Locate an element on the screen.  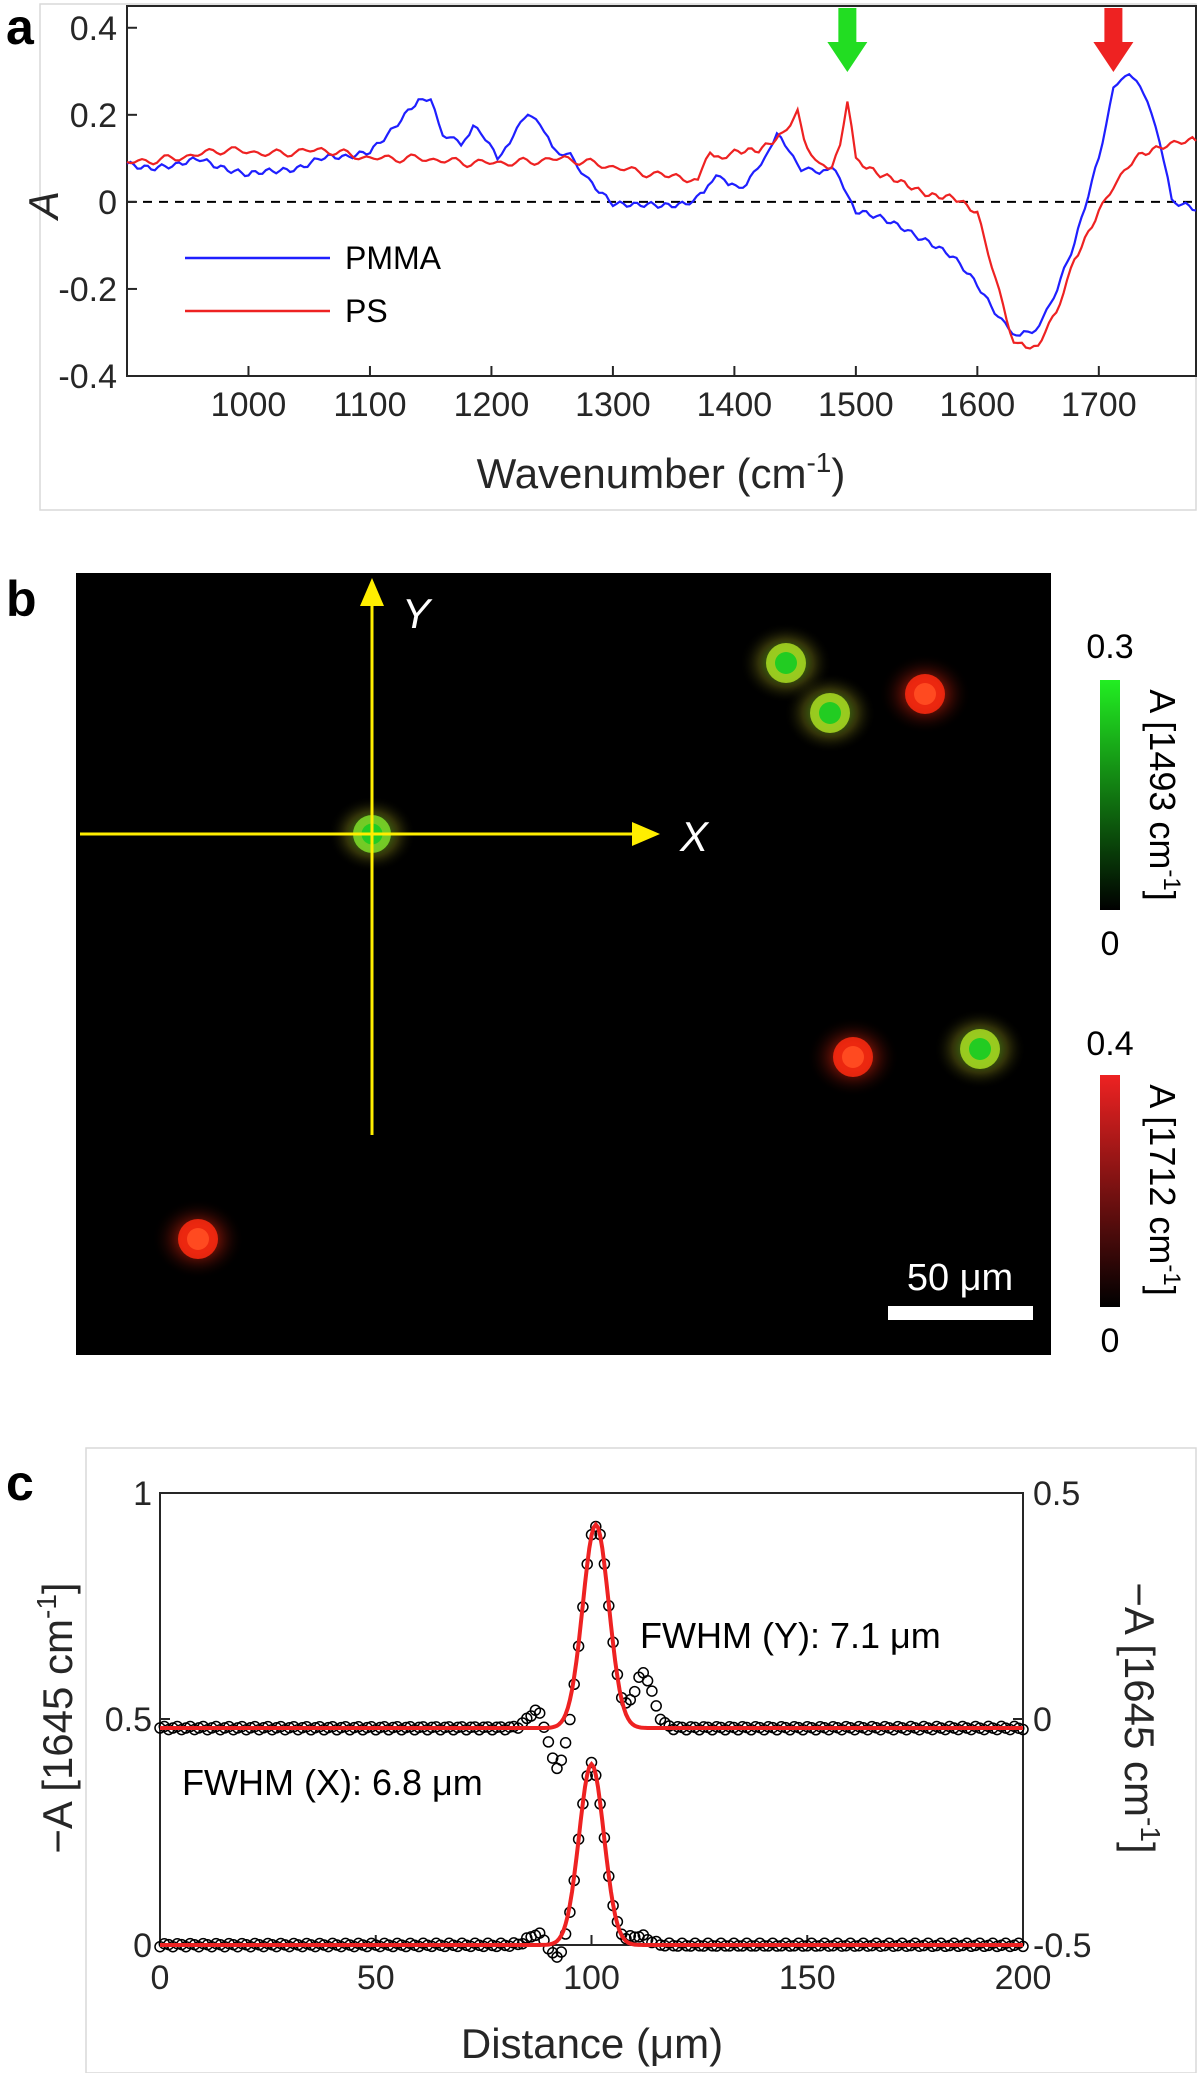
x-axis-arrowhead is located at coordinates (646, 834).